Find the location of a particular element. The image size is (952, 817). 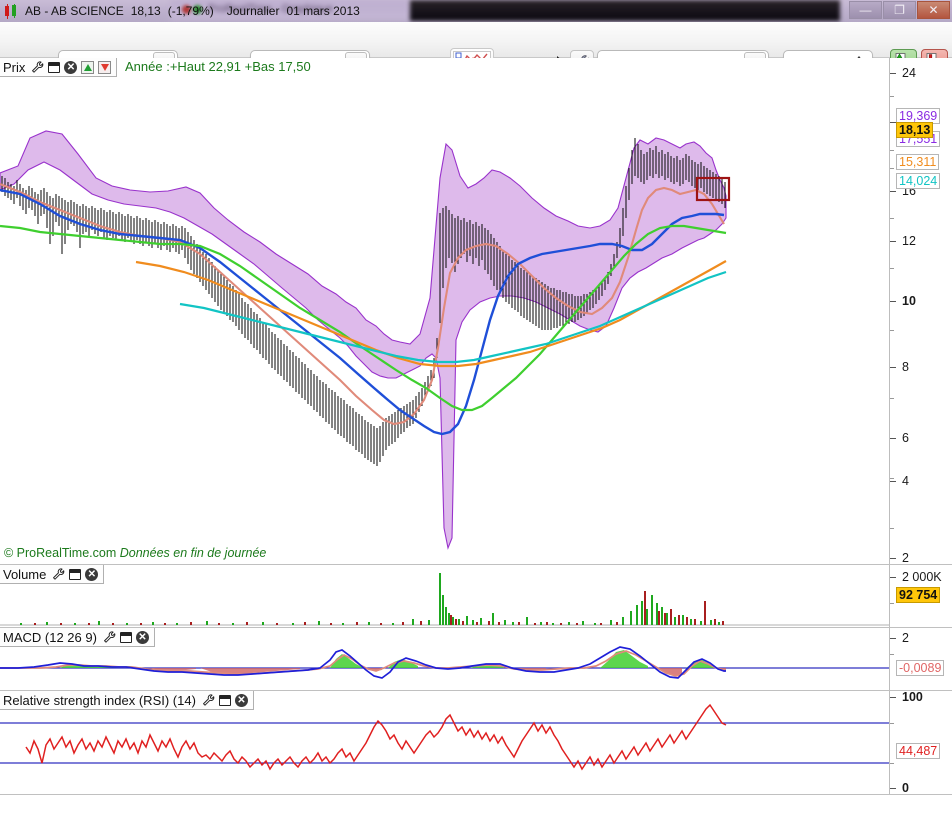

price-tick-24: 24 is located at coordinates (909, 73).